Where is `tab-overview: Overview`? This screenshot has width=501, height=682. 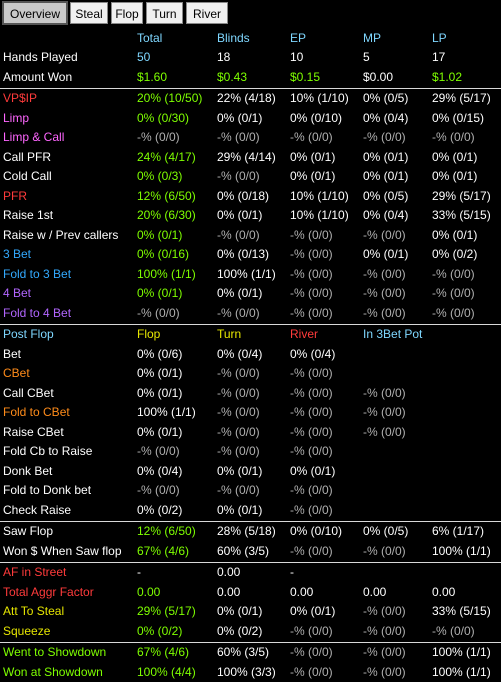 tab-overview: Overview is located at coordinates (35, 13).